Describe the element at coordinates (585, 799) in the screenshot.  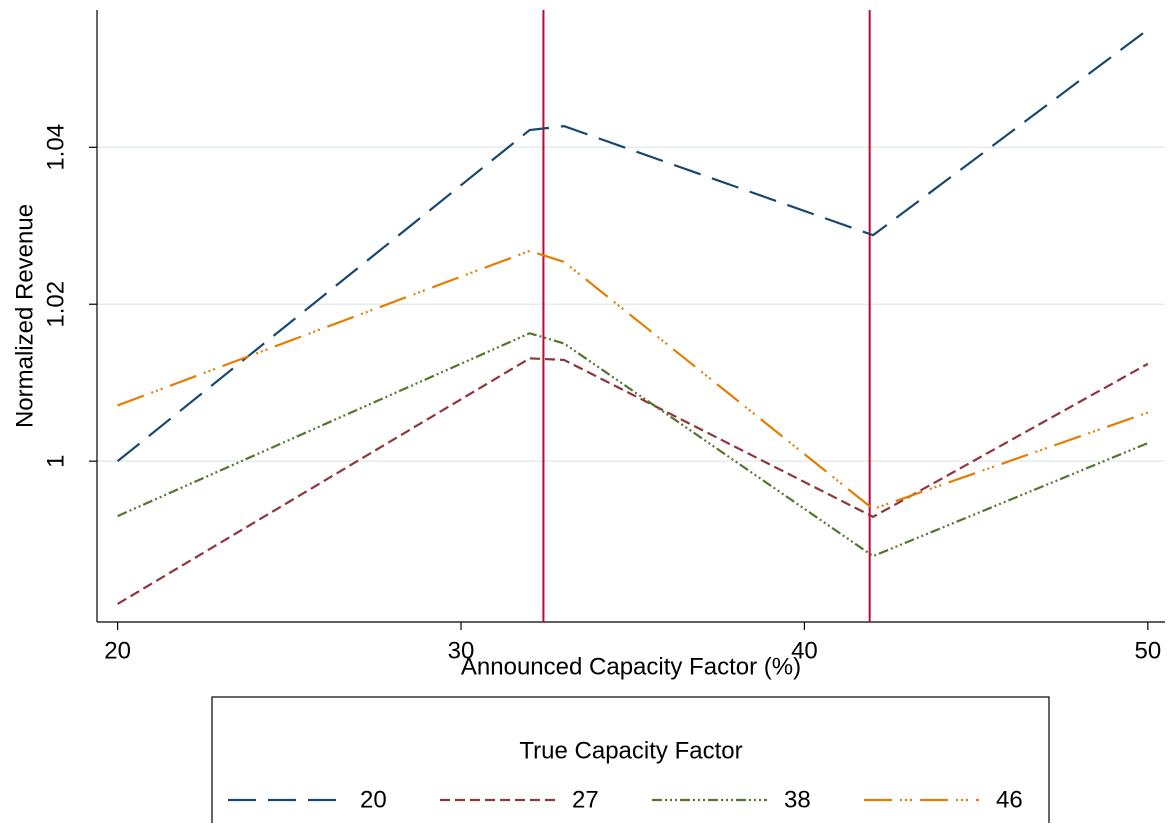
I see `legend-label: 27` at that location.